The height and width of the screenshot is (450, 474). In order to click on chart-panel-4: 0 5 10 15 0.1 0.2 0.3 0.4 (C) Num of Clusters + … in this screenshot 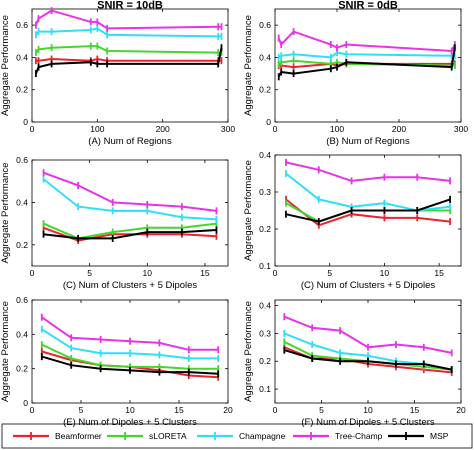, I will do `click(352, 220)`.